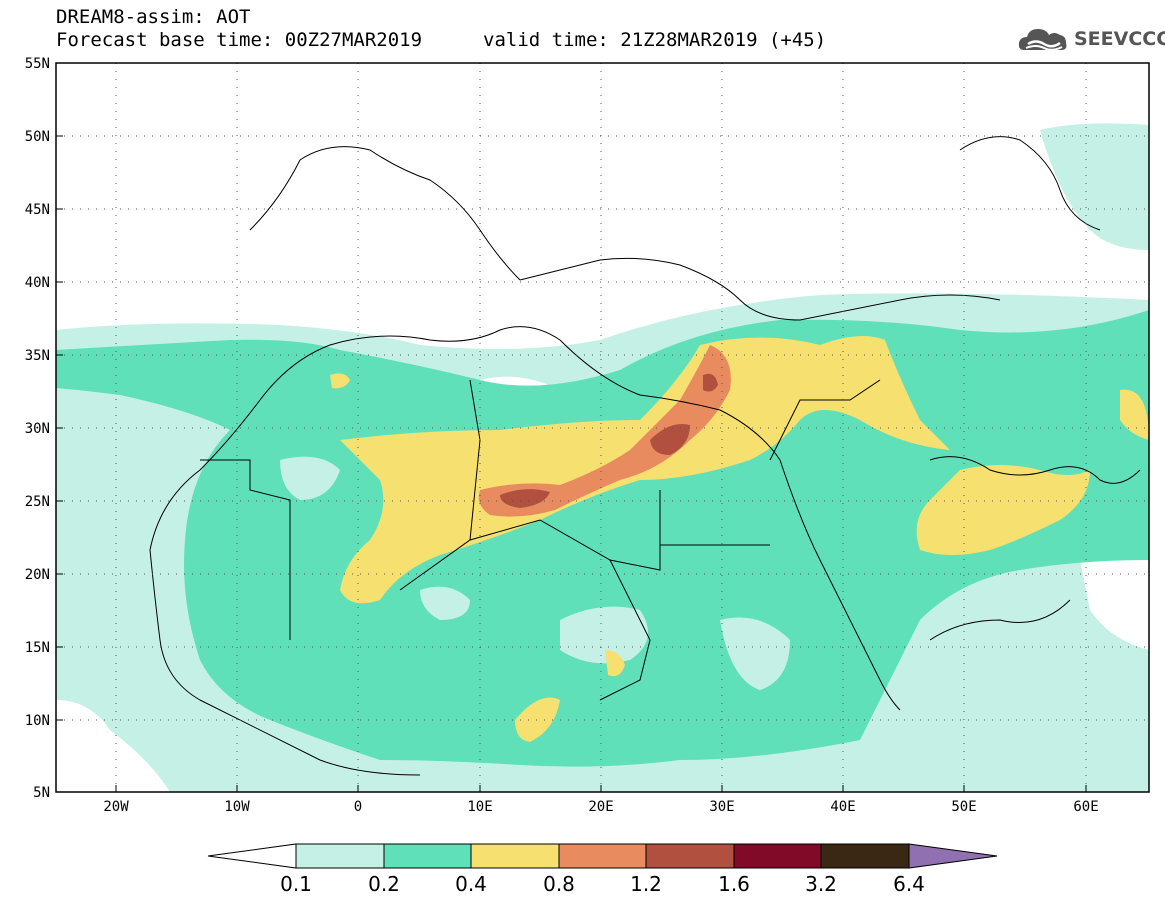 The height and width of the screenshot is (905, 1165). What do you see at coordinates (909, 884) in the screenshot?
I see `colorbar-label: 6.4` at bounding box center [909, 884].